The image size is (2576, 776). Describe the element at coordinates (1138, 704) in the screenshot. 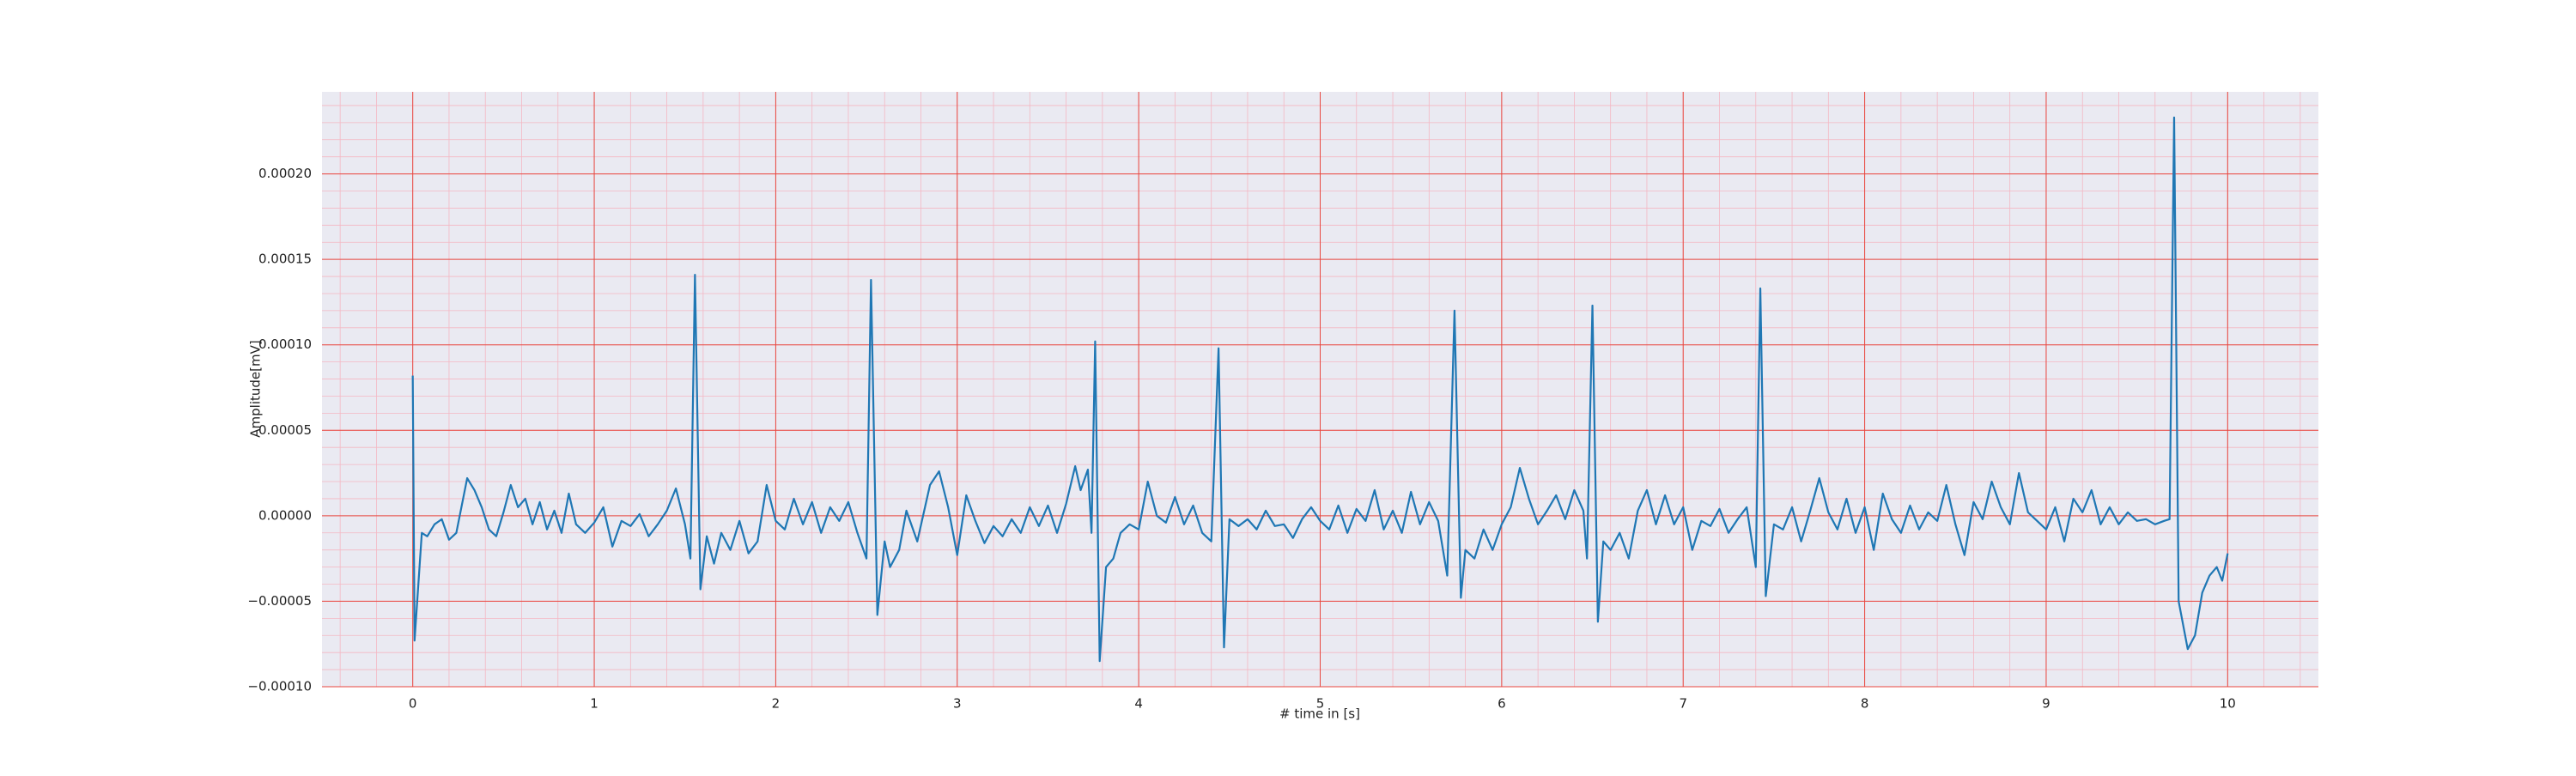

I see `x-tick-label: 4` at that location.